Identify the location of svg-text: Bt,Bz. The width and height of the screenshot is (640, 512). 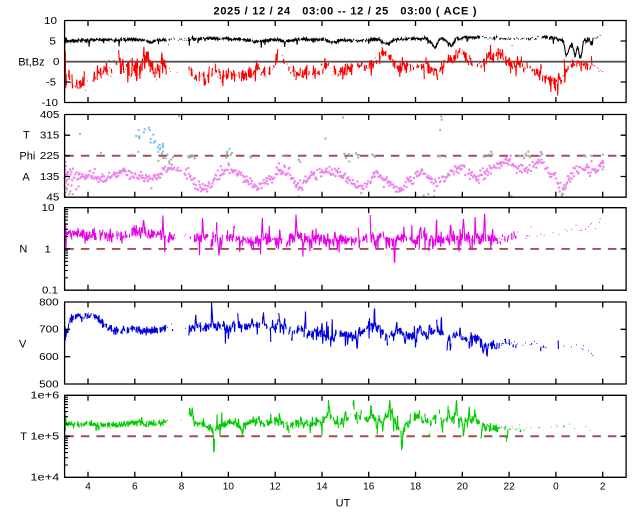
(31, 62).